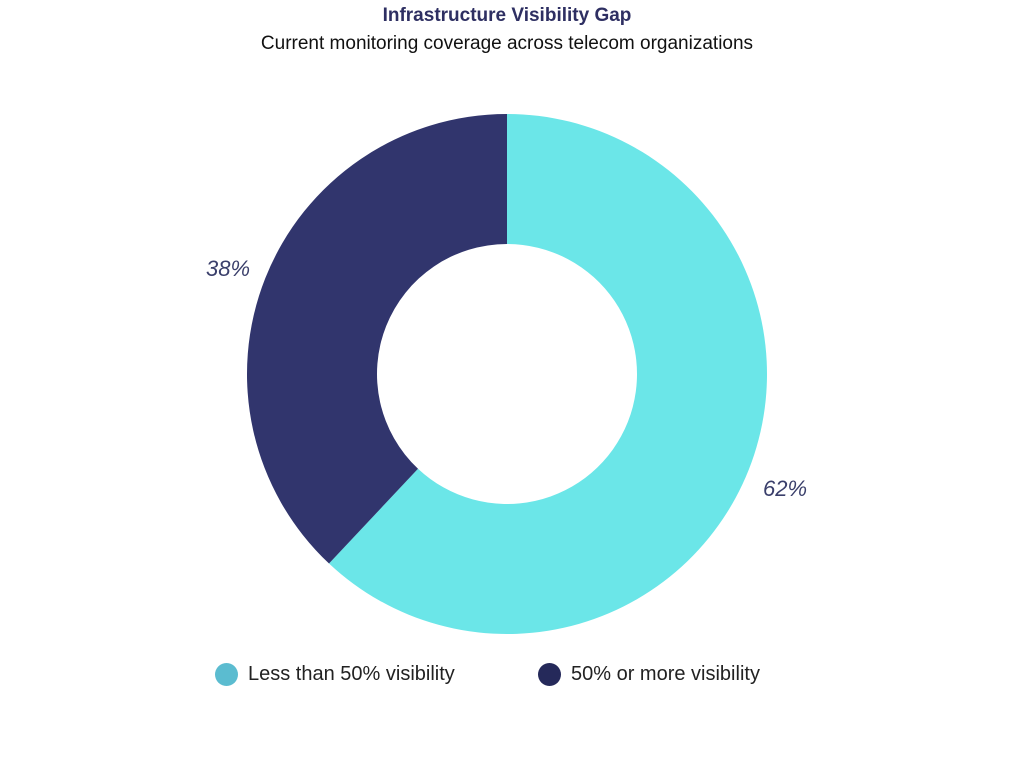  I want to click on legend-label-50-or-more: 50% or more visibility, so click(665, 673).